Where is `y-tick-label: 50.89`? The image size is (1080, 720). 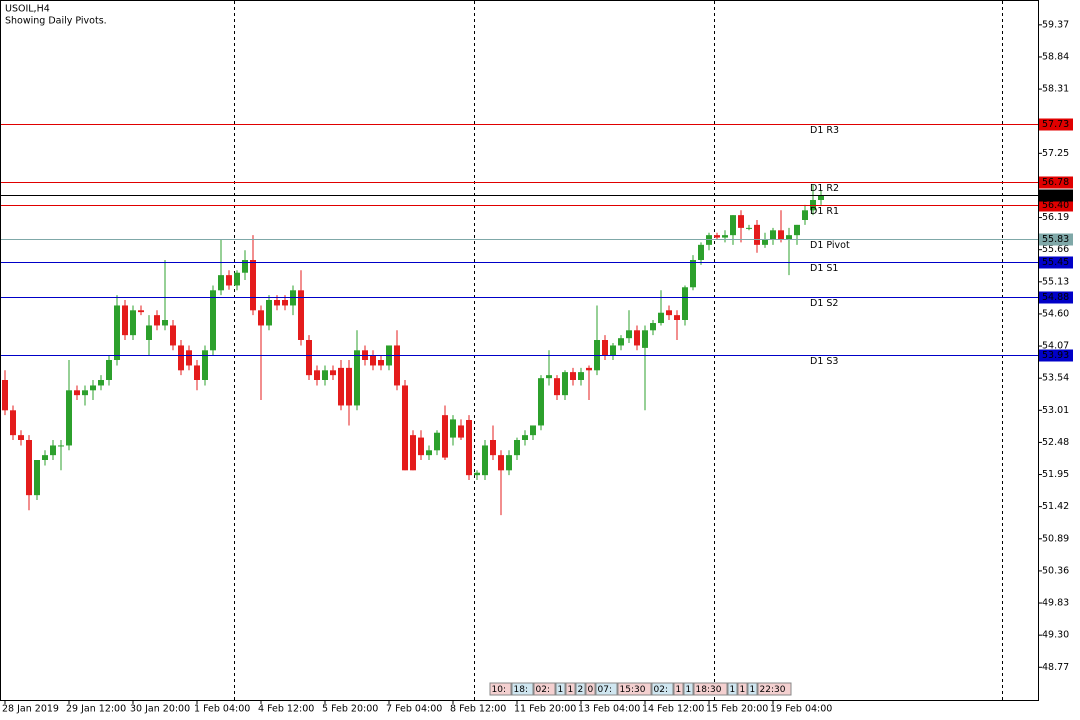
y-tick-label: 50.89 is located at coordinates (1055, 538).